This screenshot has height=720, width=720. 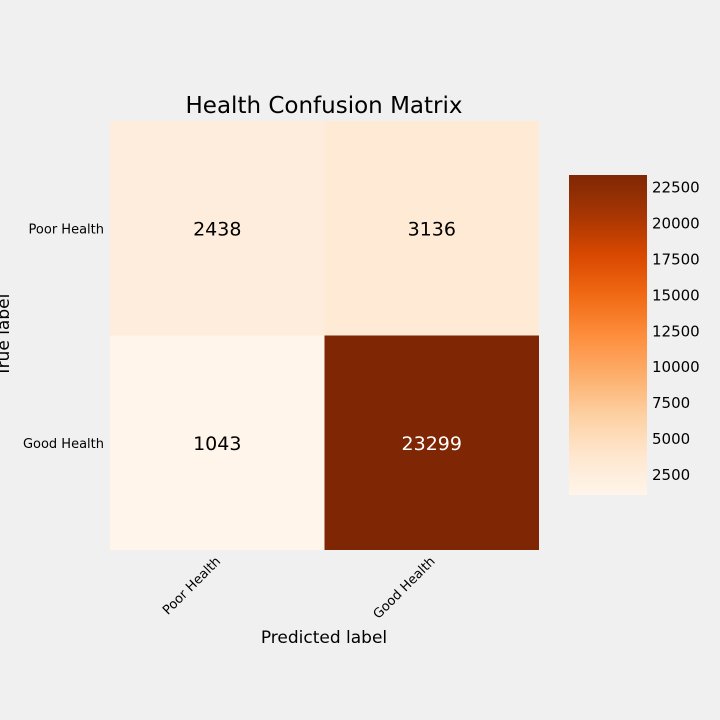 What do you see at coordinates (299, 588) in the screenshot?
I see `x-tick-labels: Poor Health Good Health` at bounding box center [299, 588].